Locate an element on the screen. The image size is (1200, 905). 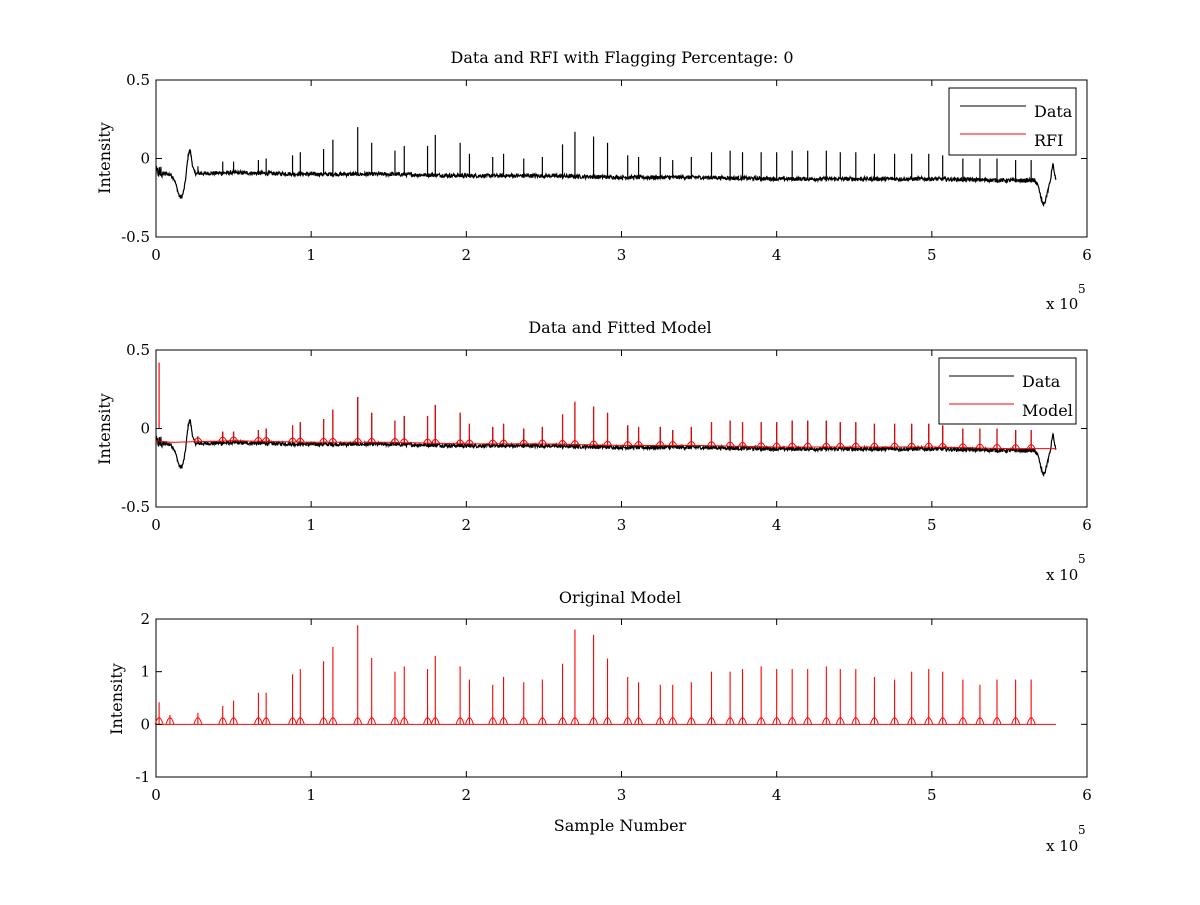
panel2-ylabel: Intensity is located at coordinates (104, 429).